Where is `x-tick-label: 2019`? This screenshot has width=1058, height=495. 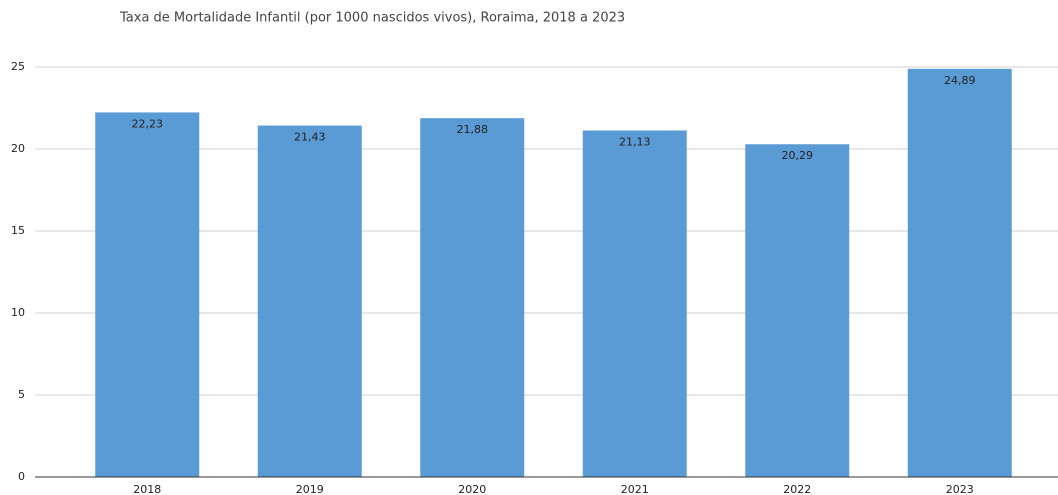 x-tick-label: 2019 is located at coordinates (310, 489).